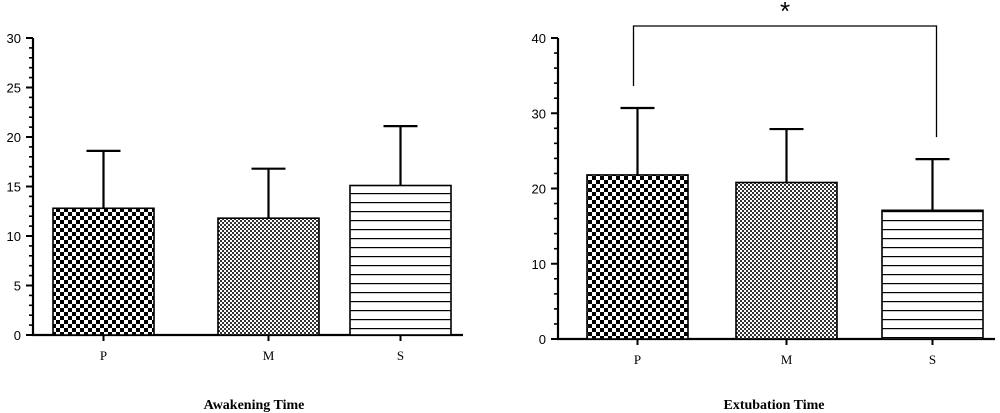 The width and height of the screenshot is (1000, 413). What do you see at coordinates (539, 38) in the screenshot?
I see `y-tick-label: 40` at bounding box center [539, 38].